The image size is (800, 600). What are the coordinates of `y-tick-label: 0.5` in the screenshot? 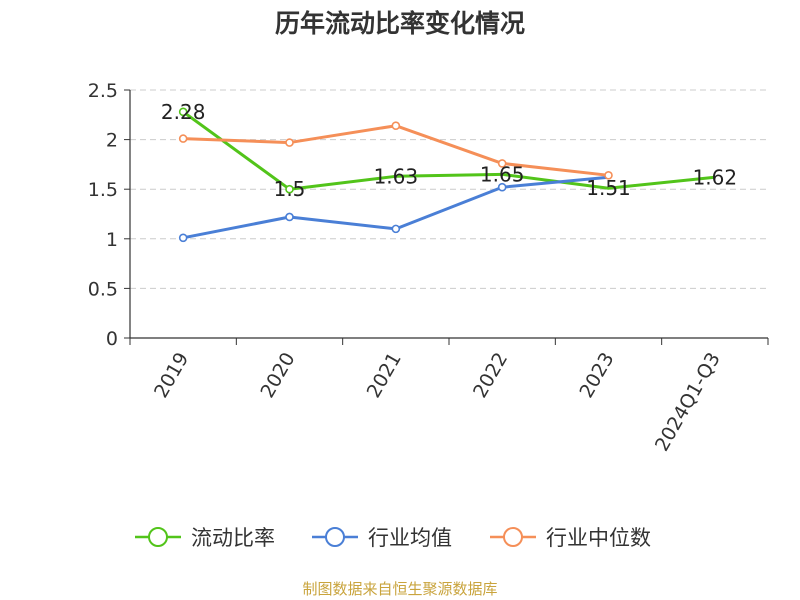 It's located at (103, 289).